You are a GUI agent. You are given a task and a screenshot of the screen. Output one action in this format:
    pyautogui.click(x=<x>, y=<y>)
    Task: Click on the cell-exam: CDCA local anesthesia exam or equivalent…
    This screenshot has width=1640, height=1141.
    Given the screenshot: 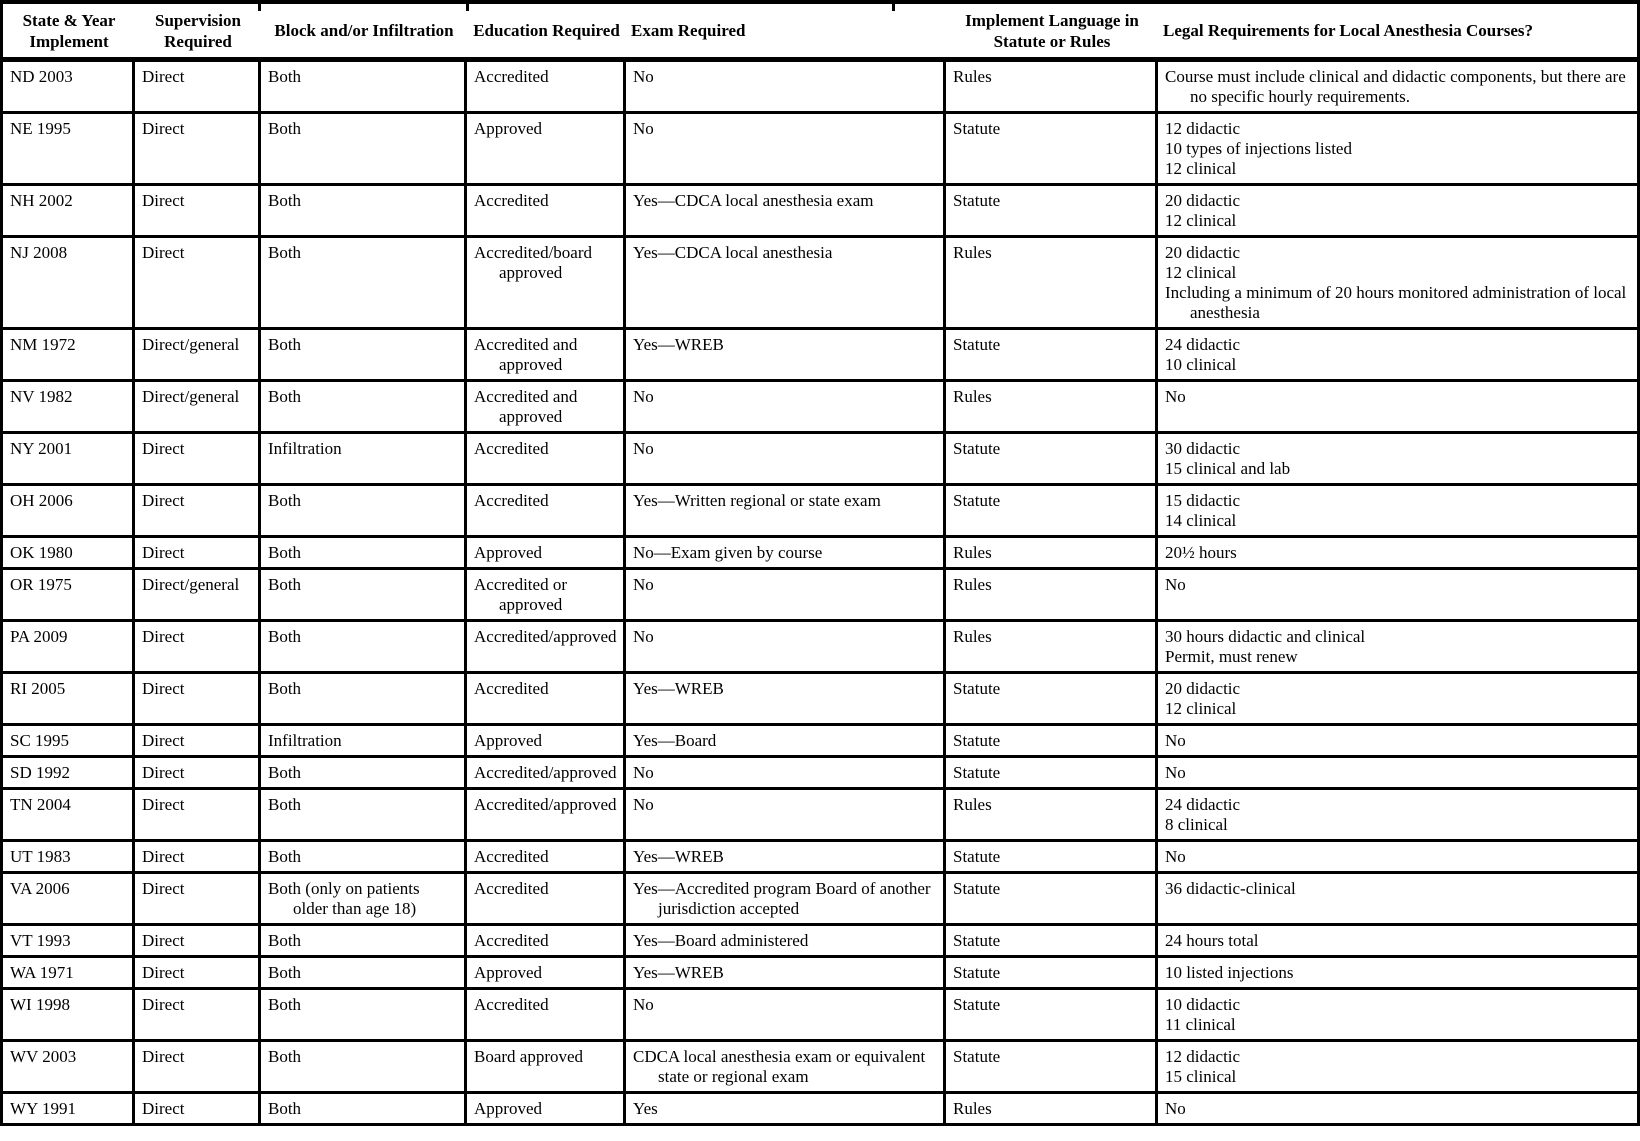 What is the action you would take?
    pyautogui.click(x=786, y=1066)
    